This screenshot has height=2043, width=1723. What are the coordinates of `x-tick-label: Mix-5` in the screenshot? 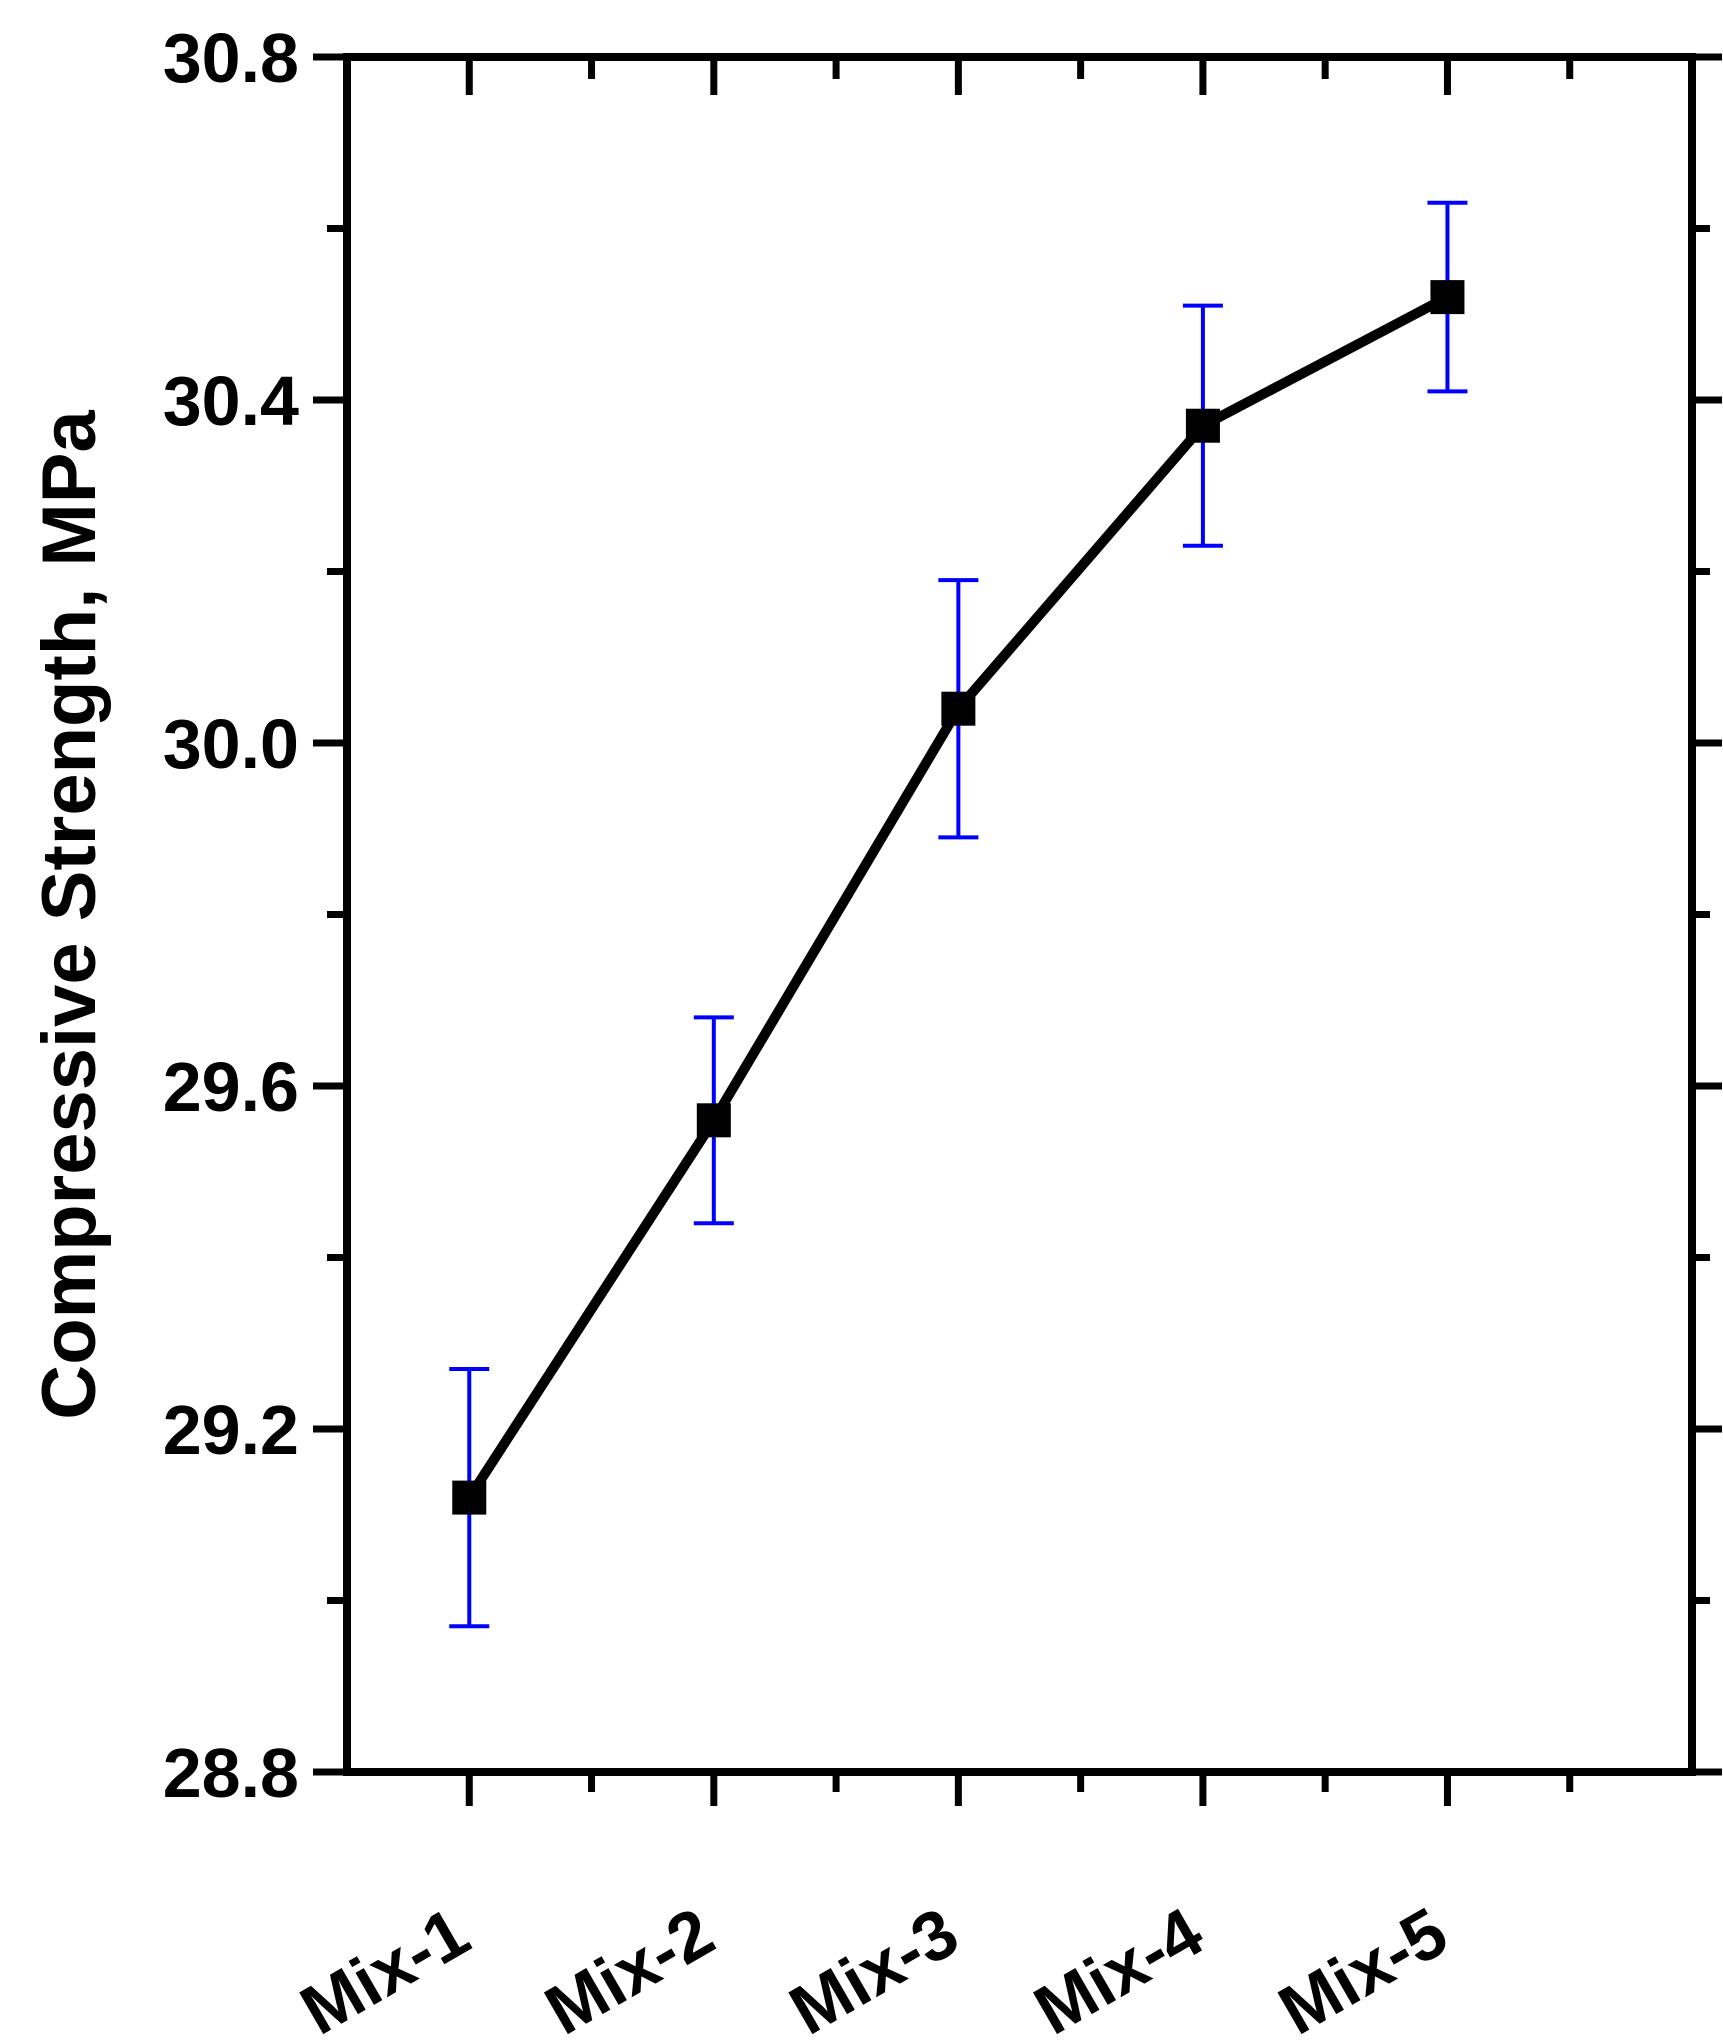 It's located at (1363, 1967).